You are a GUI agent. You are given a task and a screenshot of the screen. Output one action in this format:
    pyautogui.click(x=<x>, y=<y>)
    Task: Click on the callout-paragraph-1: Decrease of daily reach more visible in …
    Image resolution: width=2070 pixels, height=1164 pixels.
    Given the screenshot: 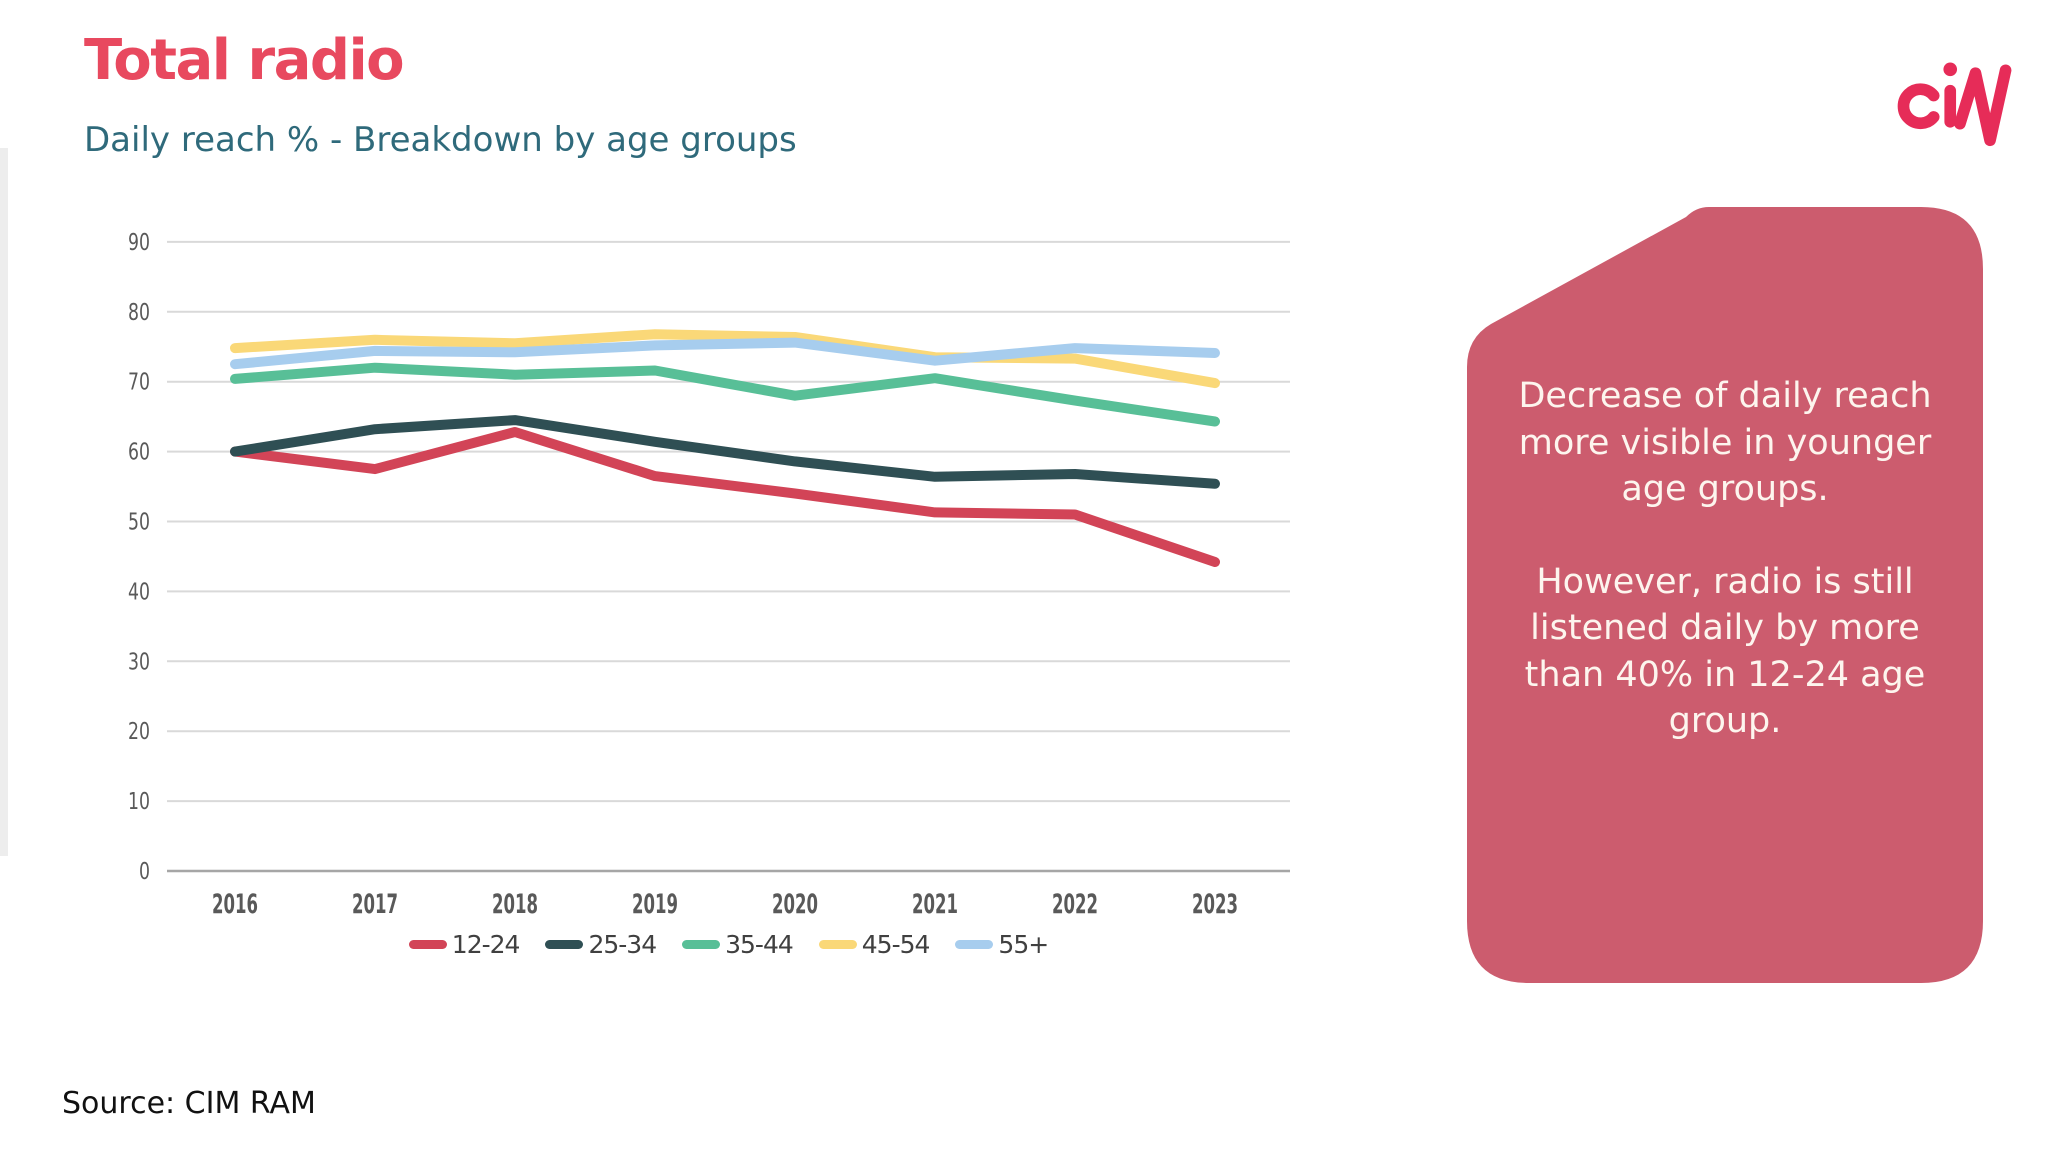 What is the action you would take?
    pyautogui.click(x=1725, y=443)
    